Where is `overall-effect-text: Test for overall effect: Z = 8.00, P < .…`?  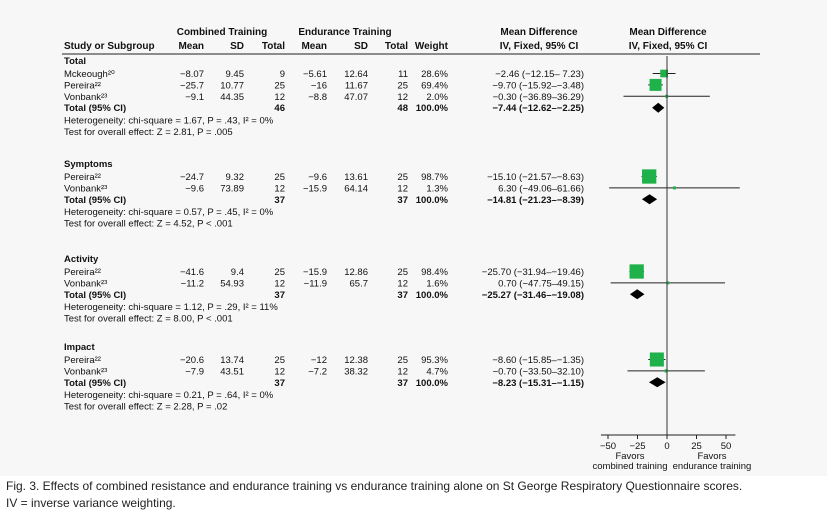 overall-effect-text: Test for overall effect: Z = 8.00, P < .… is located at coordinates (148, 319).